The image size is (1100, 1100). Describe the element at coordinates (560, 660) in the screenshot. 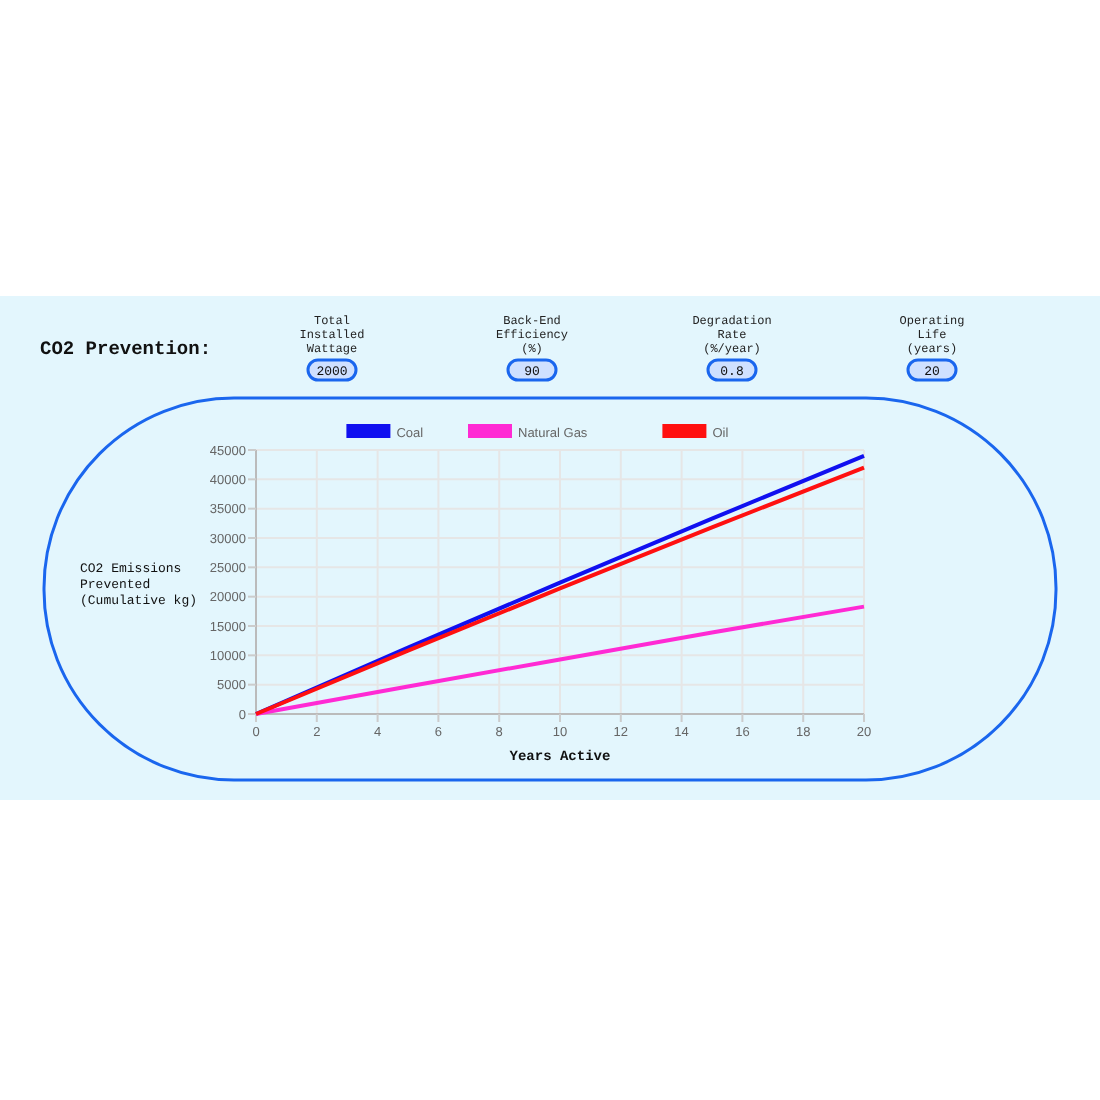

I see `line-series` at that location.